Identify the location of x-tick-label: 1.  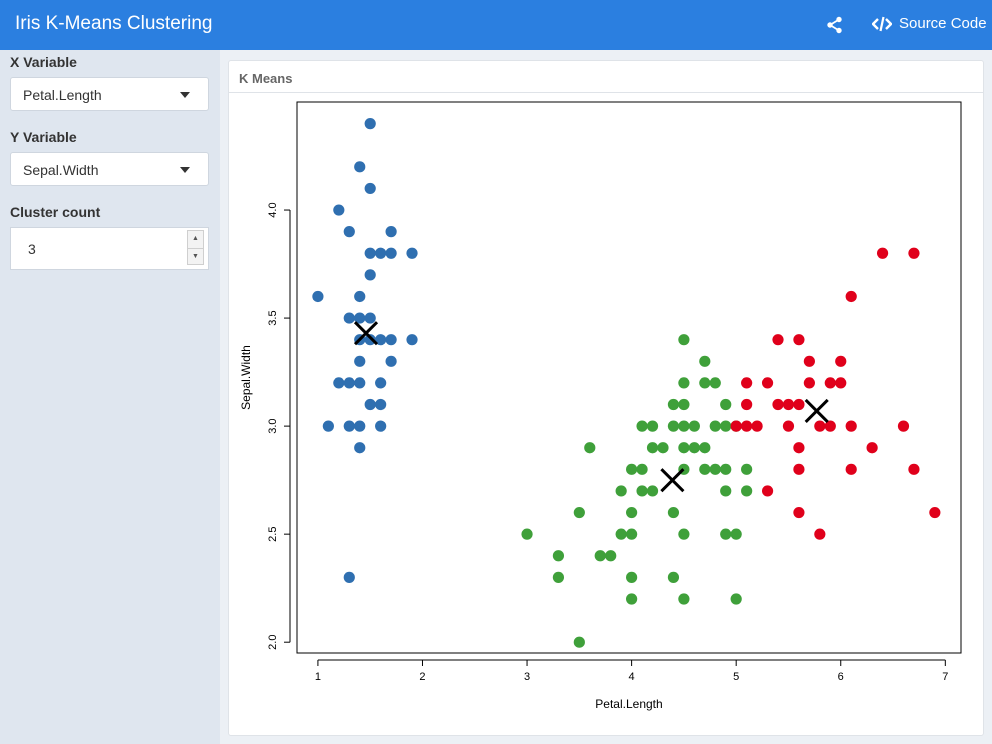
(318, 677).